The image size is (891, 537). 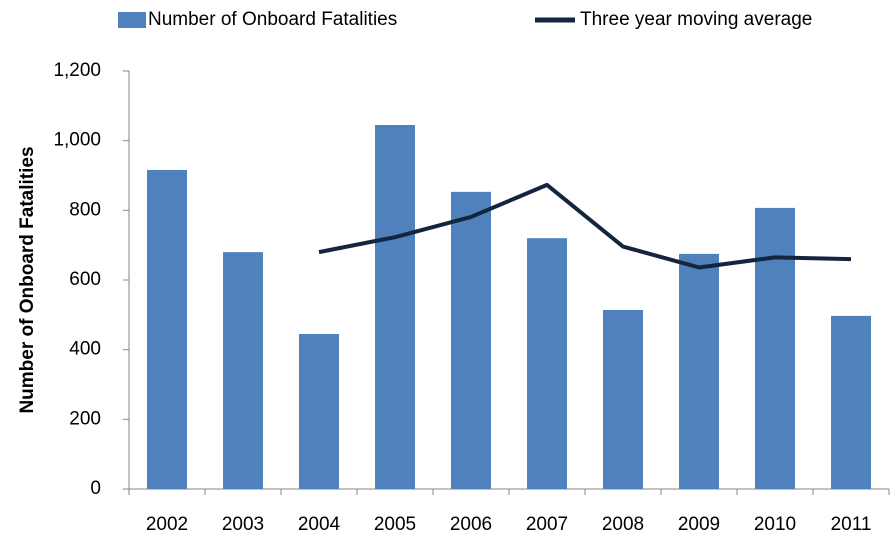 What do you see at coordinates (395, 524) in the screenshot?
I see `x-tick-label: 2005` at bounding box center [395, 524].